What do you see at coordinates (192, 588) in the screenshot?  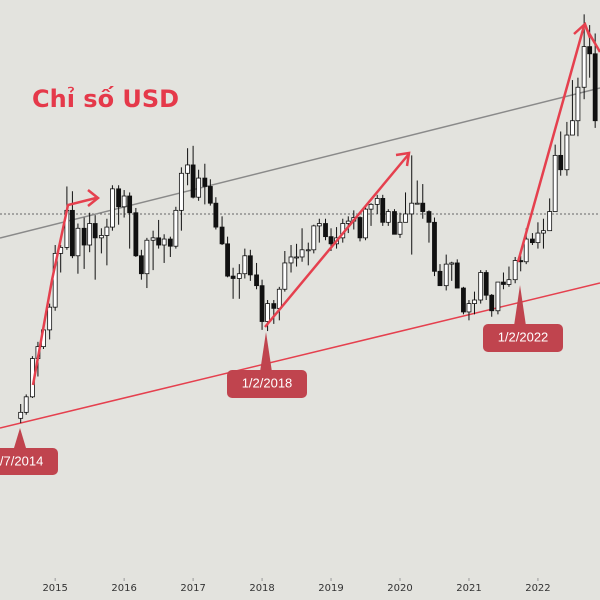 I see `x-tick-label: 2017` at bounding box center [192, 588].